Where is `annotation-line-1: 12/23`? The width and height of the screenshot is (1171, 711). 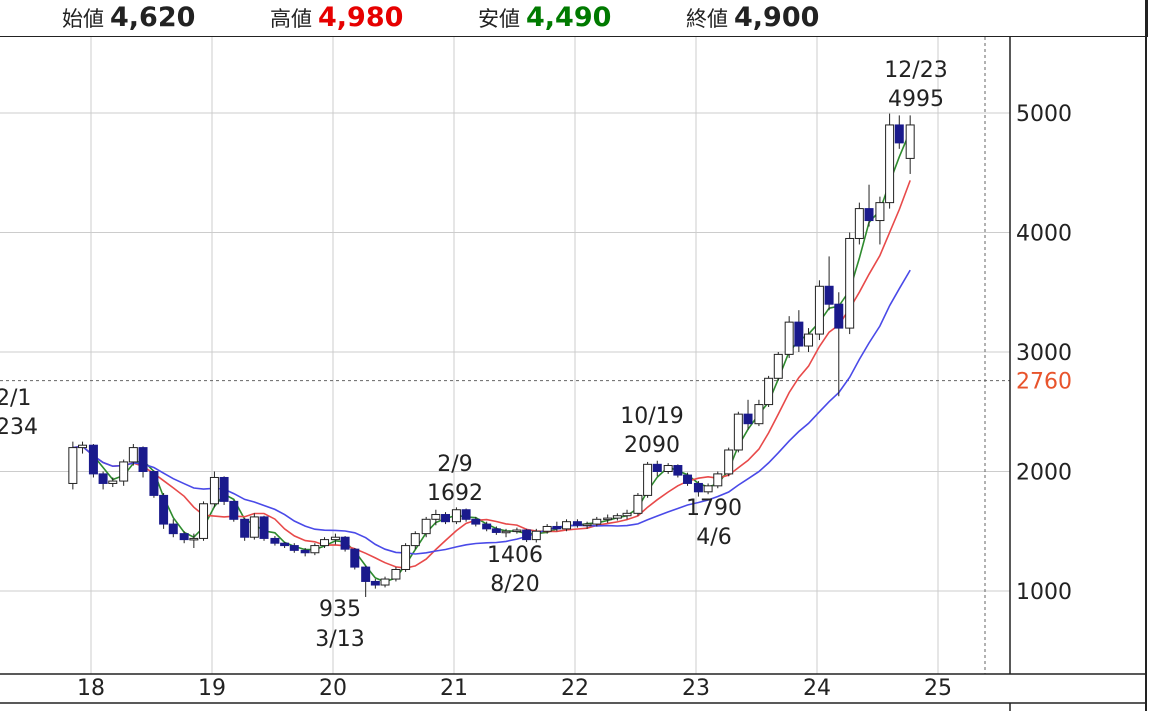
annotation-line-1: 12/23 is located at coordinates (915, 70).